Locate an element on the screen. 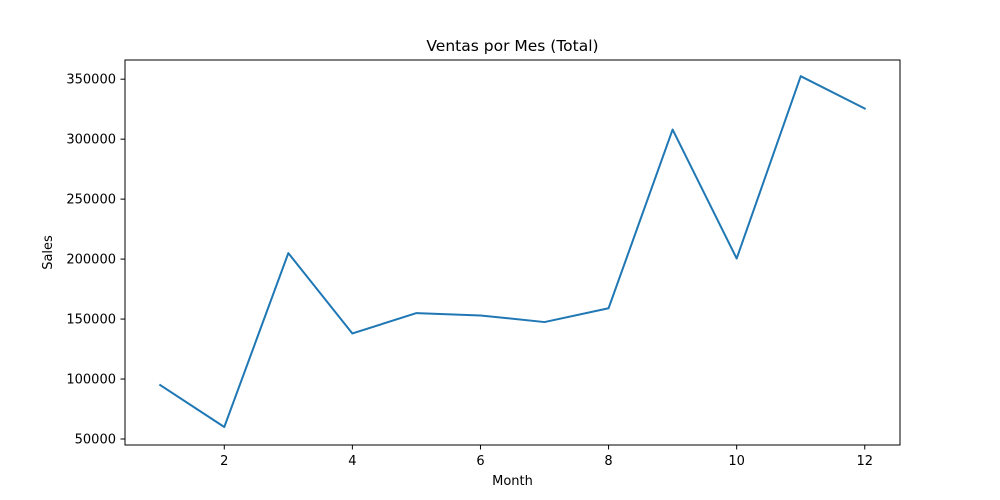  x-tick-label: 2 is located at coordinates (224, 461).